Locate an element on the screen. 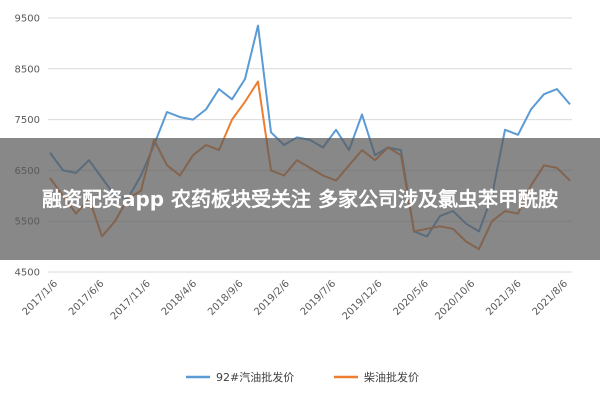 Image resolution: width=600 pixels, height=400 pixels. x-tick-label: 2020/10/6 is located at coordinates (455, 300).